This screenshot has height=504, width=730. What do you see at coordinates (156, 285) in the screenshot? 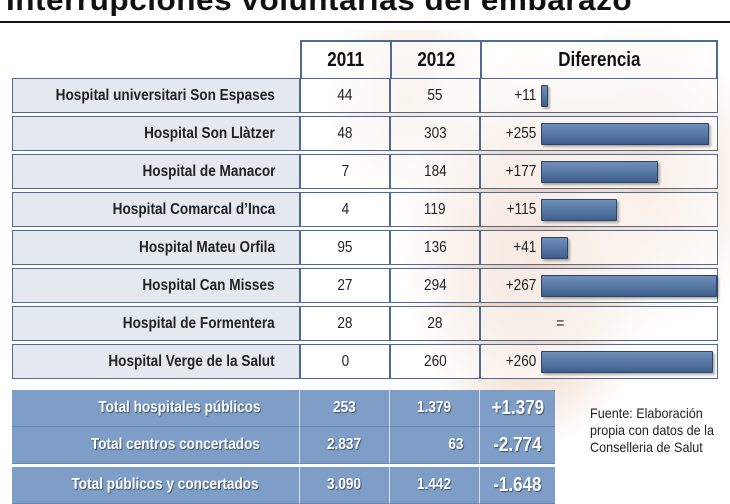
I see `hospital-name: Hospital Can Misses` at bounding box center [156, 285].